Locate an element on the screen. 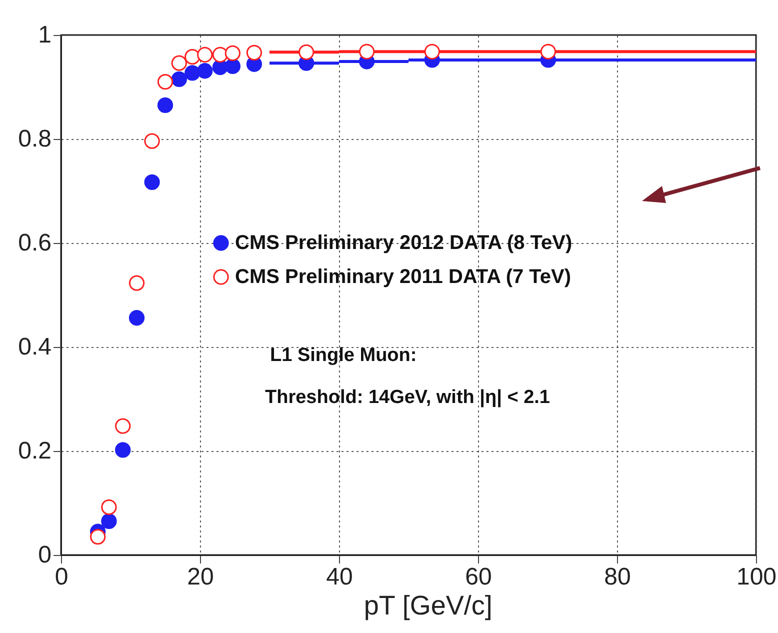  x-tick-label: 0 is located at coordinates (61, 577).